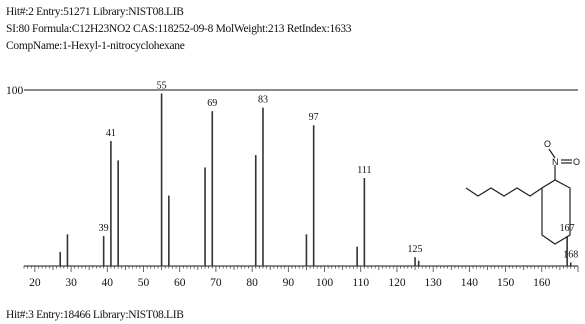  I want to click on peak-label: 125, so click(415, 249).